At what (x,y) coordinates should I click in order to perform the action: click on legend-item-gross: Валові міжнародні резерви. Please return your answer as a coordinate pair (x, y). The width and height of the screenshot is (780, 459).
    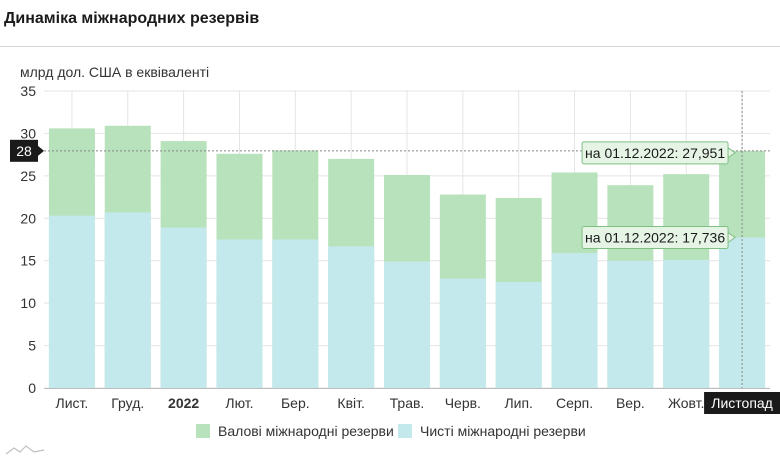
    Looking at the image, I should click on (295, 431).